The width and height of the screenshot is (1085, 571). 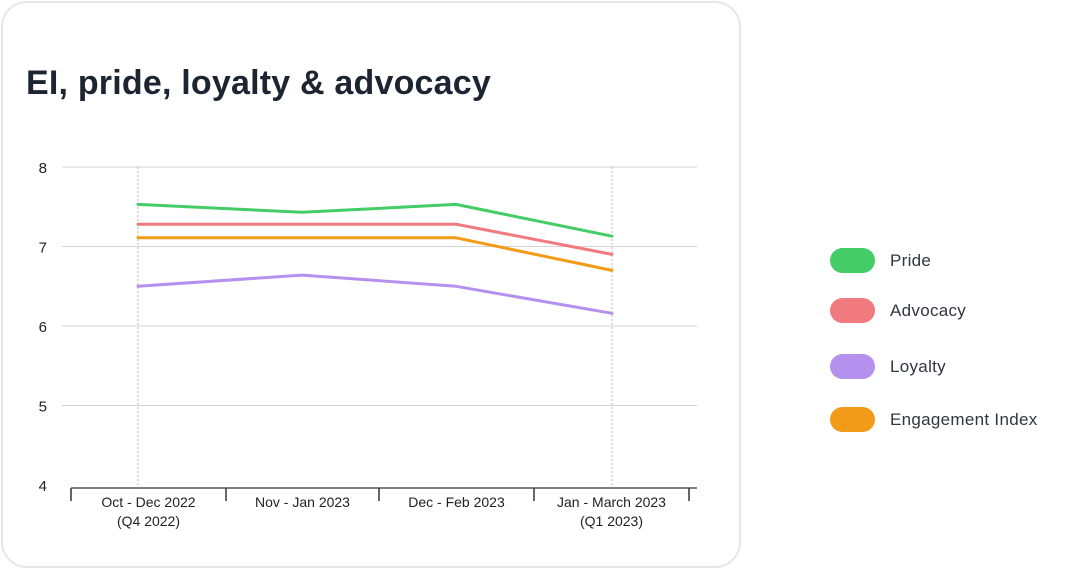 What do you see at coordinates (611, 502) in the screenshot?
I see `x-tick-label: Jan - March 2023` at bounding box center [611, 502].